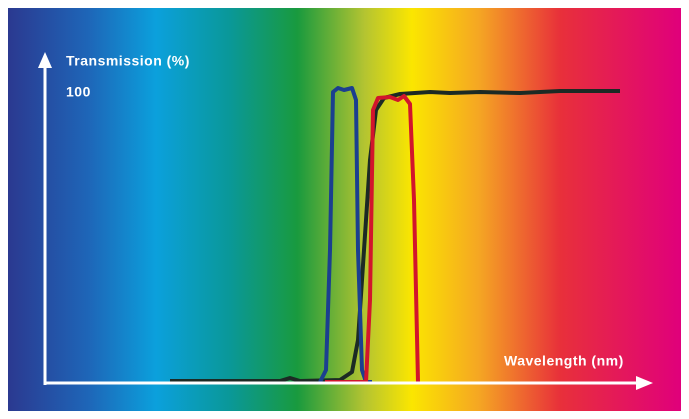  I want to click on y-axis-label: Transmission (%), so click(128, 61).